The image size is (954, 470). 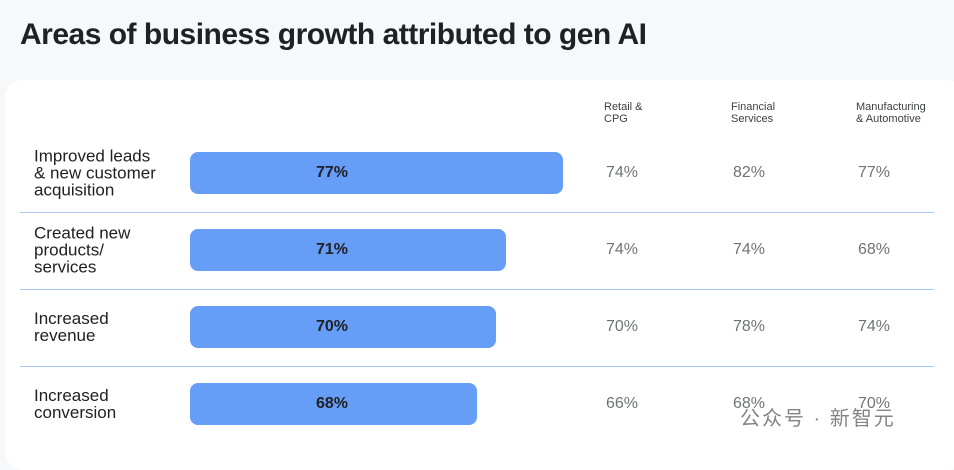 I want to click on category-label: Increased conversion, so click(x=75, y=404).